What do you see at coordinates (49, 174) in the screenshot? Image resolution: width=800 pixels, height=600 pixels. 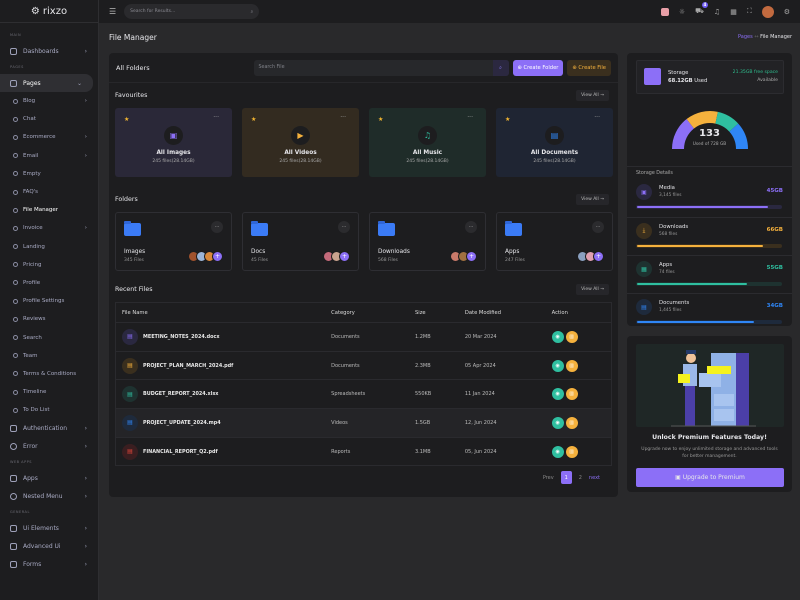 I see `sidebar-subitem: Empty` at bounding box center [49, 174].